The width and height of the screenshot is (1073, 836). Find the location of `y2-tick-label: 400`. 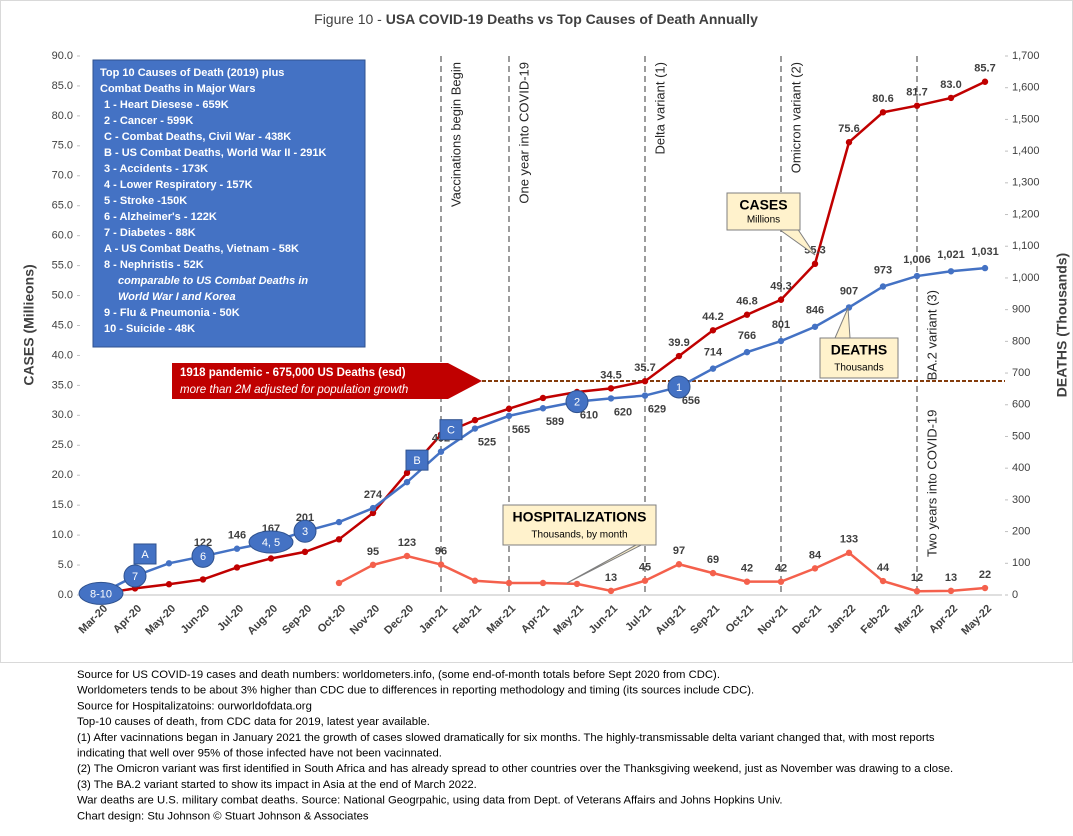

y2-tick-label: 400 is located at coordinates (1021, 468).